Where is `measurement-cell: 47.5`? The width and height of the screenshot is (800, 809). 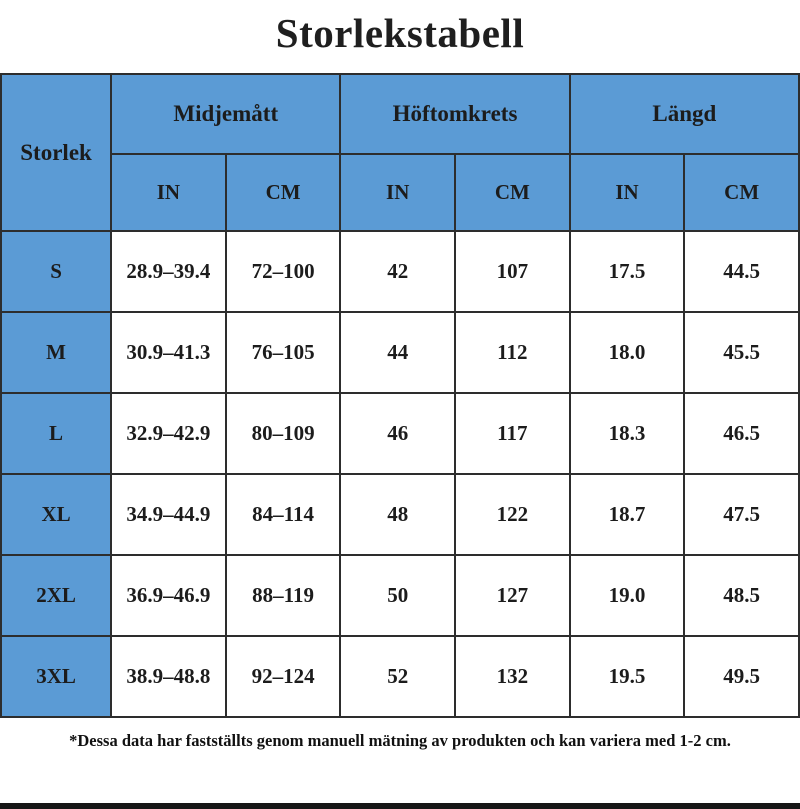 measurement-cell: 47.5 is located at coordinates (741, 514).